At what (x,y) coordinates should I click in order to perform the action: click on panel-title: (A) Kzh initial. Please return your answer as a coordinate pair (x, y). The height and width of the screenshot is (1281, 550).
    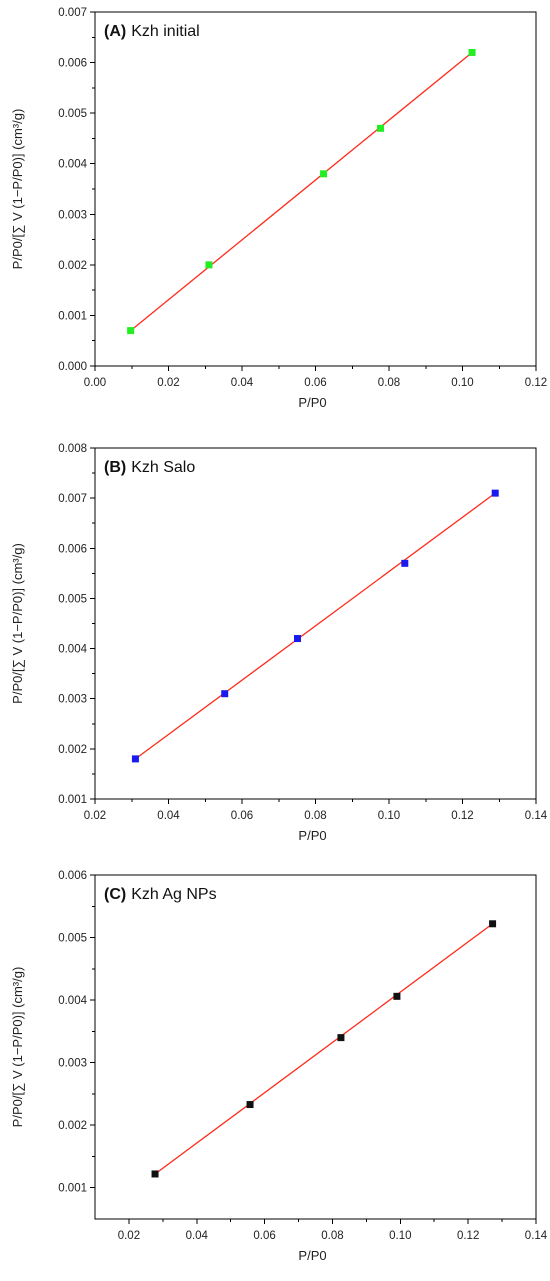
    Looking at the image, I should click on (152, 31).